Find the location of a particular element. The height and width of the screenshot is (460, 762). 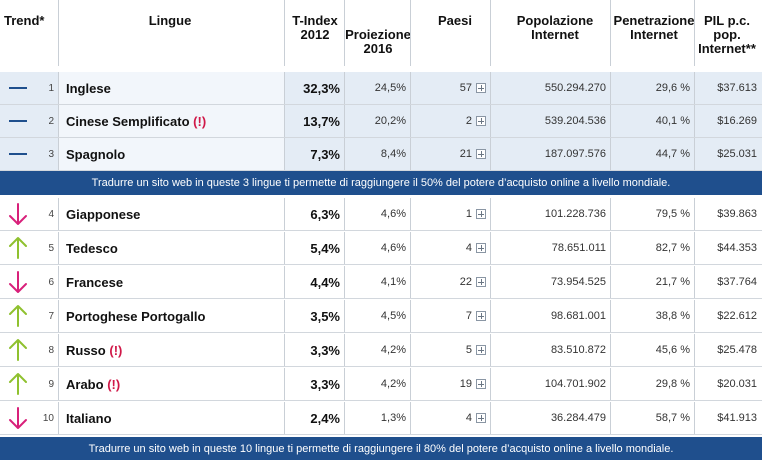

internet-population-value: 73.954.525 is located at coordinates (550, 282).